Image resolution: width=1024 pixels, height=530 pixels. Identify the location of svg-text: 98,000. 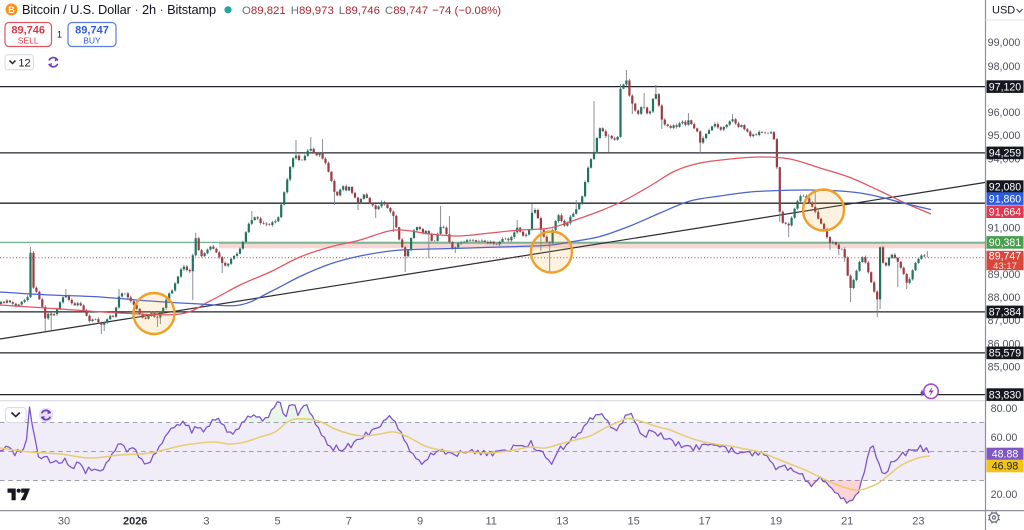
(1004, 67).